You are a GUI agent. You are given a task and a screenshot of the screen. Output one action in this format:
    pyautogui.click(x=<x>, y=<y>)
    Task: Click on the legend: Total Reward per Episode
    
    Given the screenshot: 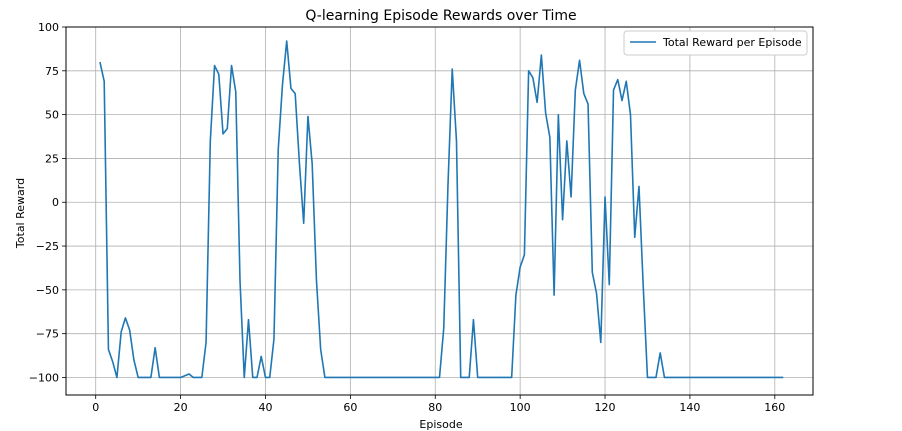 What is the action you would take?
    pyautogui.click(x=715, y=43)
    